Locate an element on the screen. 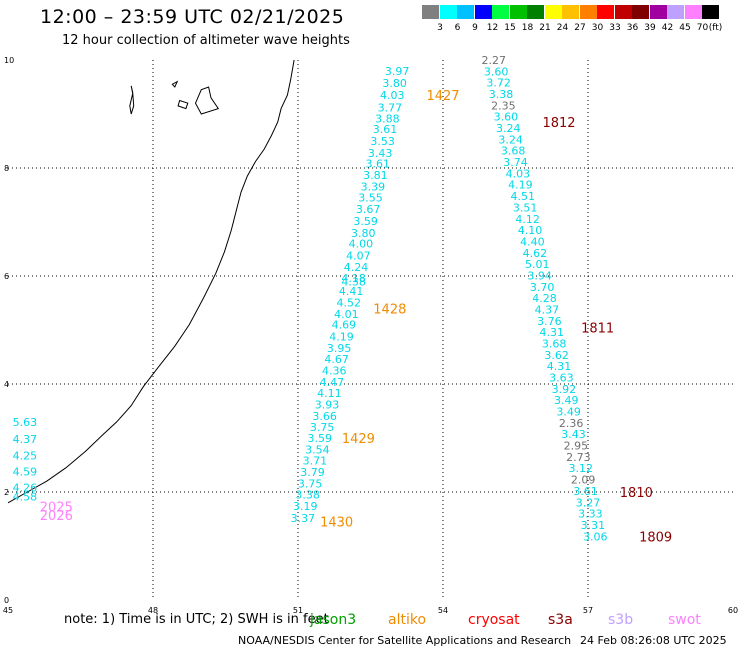 Image resolution: width=740 pixels, height=650 pixels. legend-label: 30 is located at coordinates (597, 28).